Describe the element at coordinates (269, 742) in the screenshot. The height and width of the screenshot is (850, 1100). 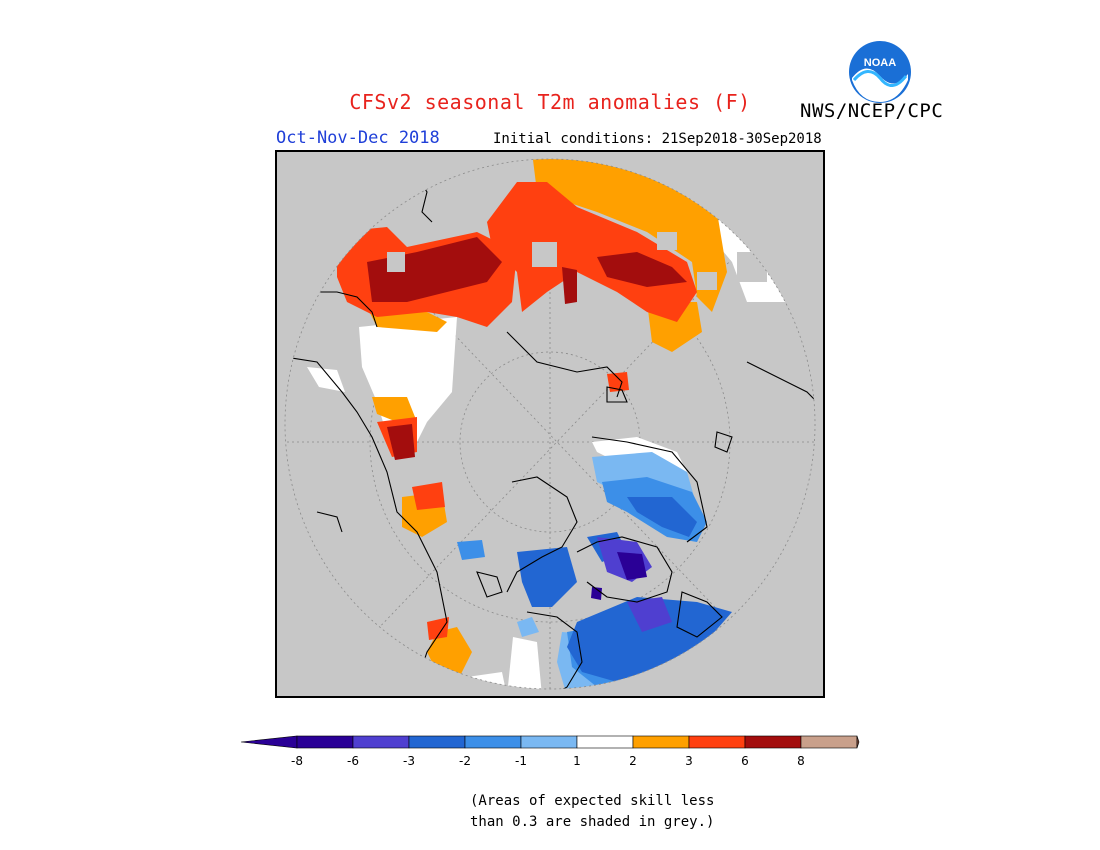
I see `colorbar-arrow-low` at that location.